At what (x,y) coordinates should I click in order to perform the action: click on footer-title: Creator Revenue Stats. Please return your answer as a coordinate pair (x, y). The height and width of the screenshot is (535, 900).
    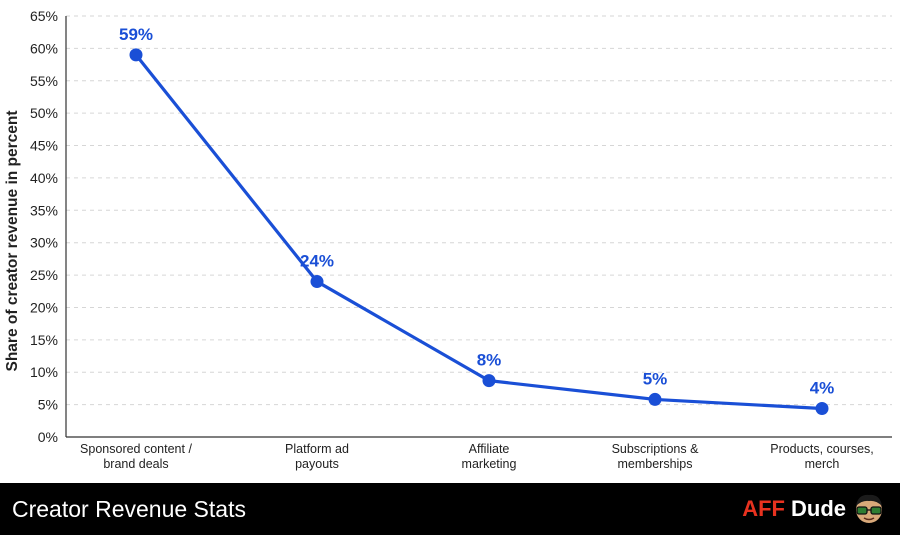
    Looking at the image, I should click on (129, 509).